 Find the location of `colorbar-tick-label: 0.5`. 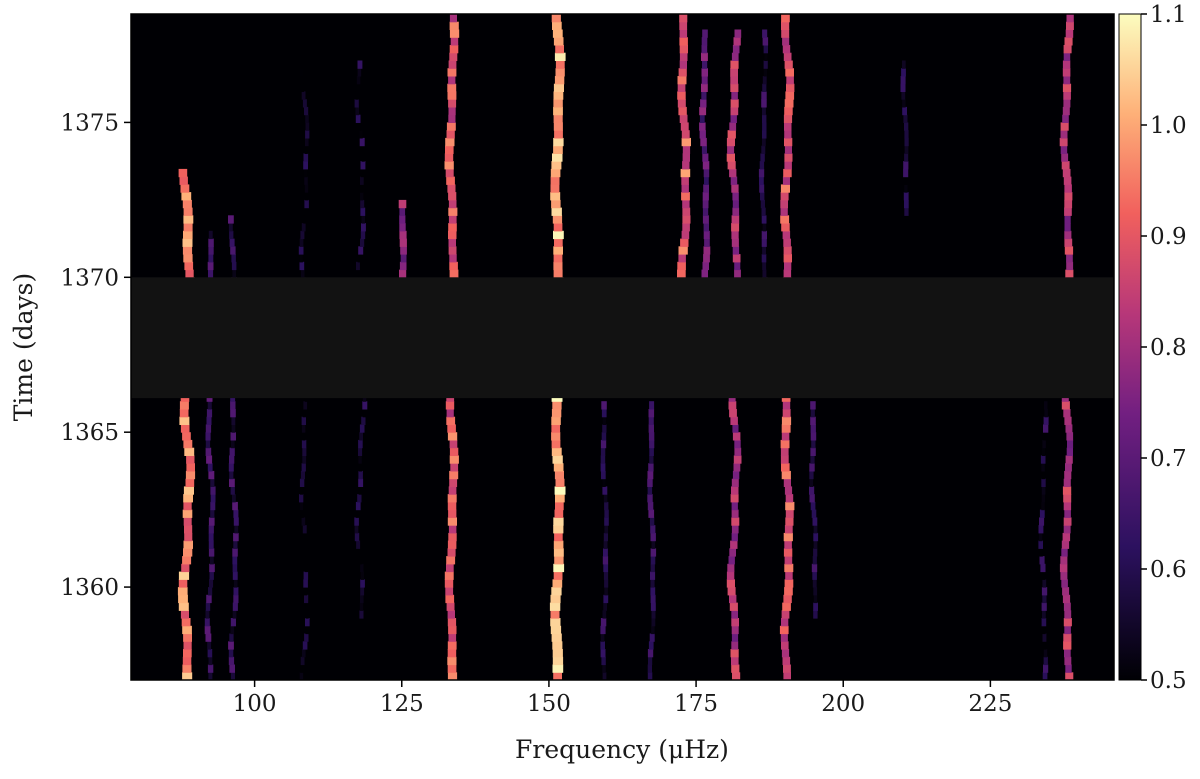

colorbar-tick-label: 0.5 is located at coordinates (1168, 681).